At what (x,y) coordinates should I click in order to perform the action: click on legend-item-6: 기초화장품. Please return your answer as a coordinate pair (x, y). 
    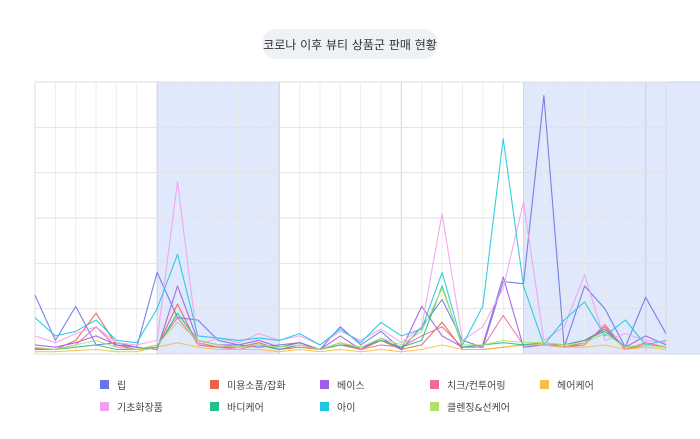
    Looking at the image, I should click on (131, 406).